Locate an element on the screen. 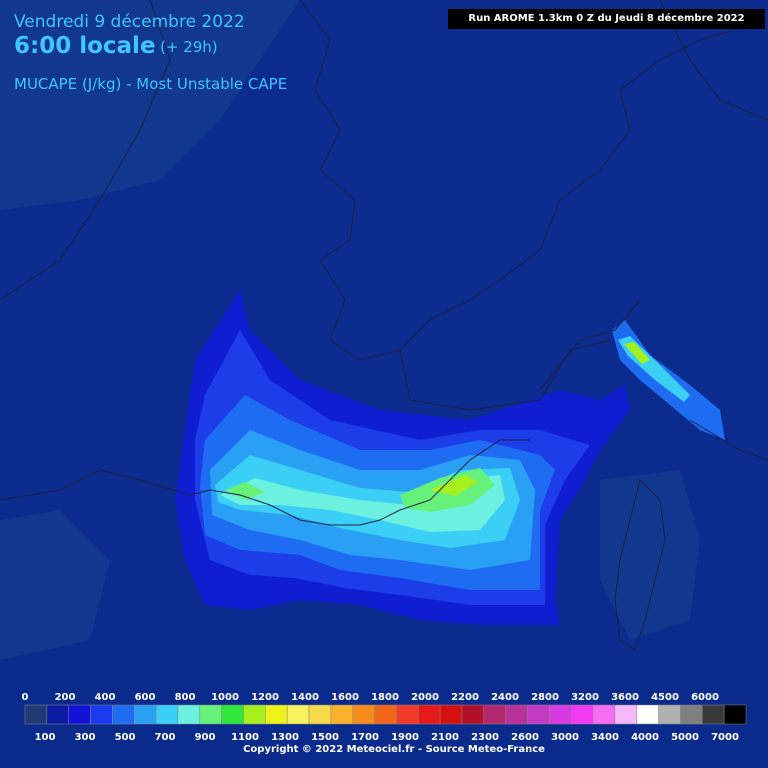 The width and height of the screenshot is (768, 768). legend-bottom-label: 1500 is located at coordinates (325, 737).